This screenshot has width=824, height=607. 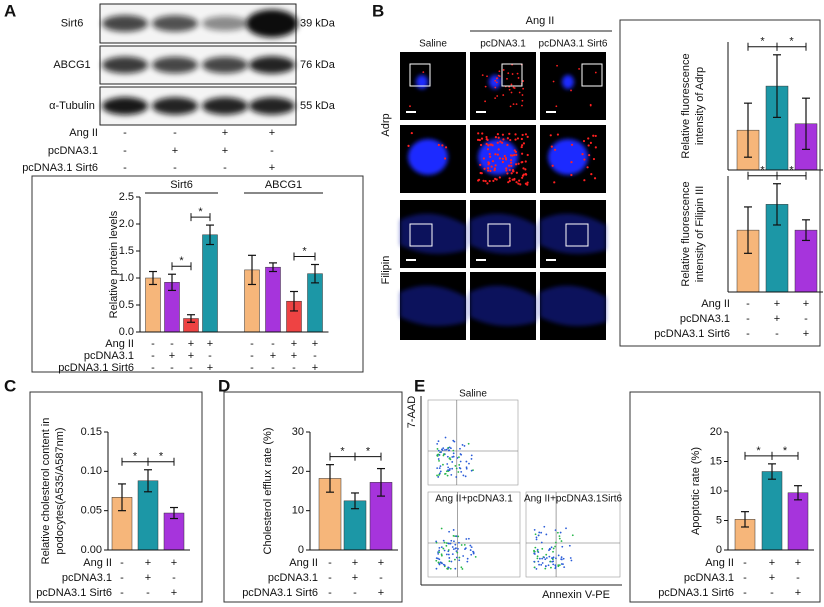 What do you see at coordinates (386, 124) in the screenshot?
I see `row-label: Adrp` at bounding box center [386, 124].